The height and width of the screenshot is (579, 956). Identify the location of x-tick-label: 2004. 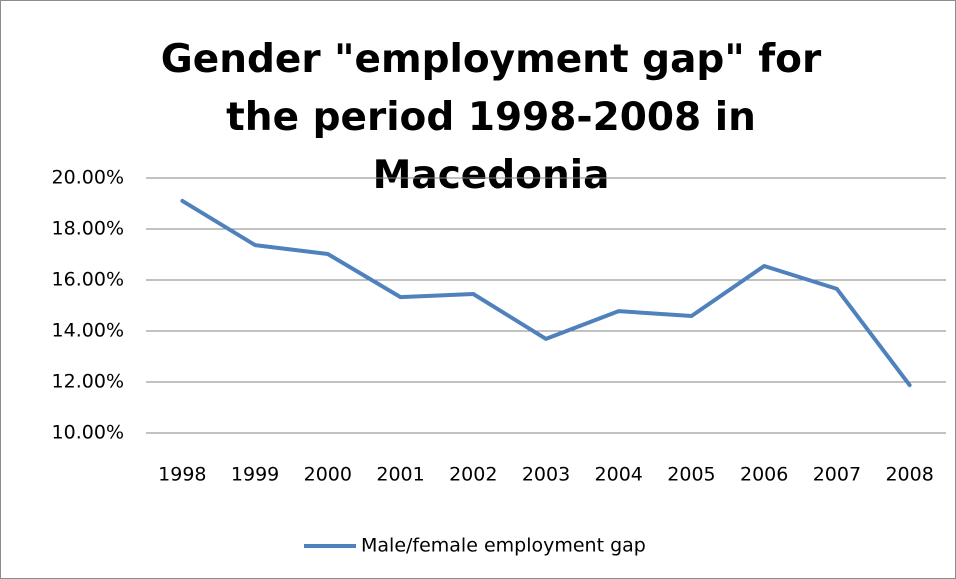
(619, 475).